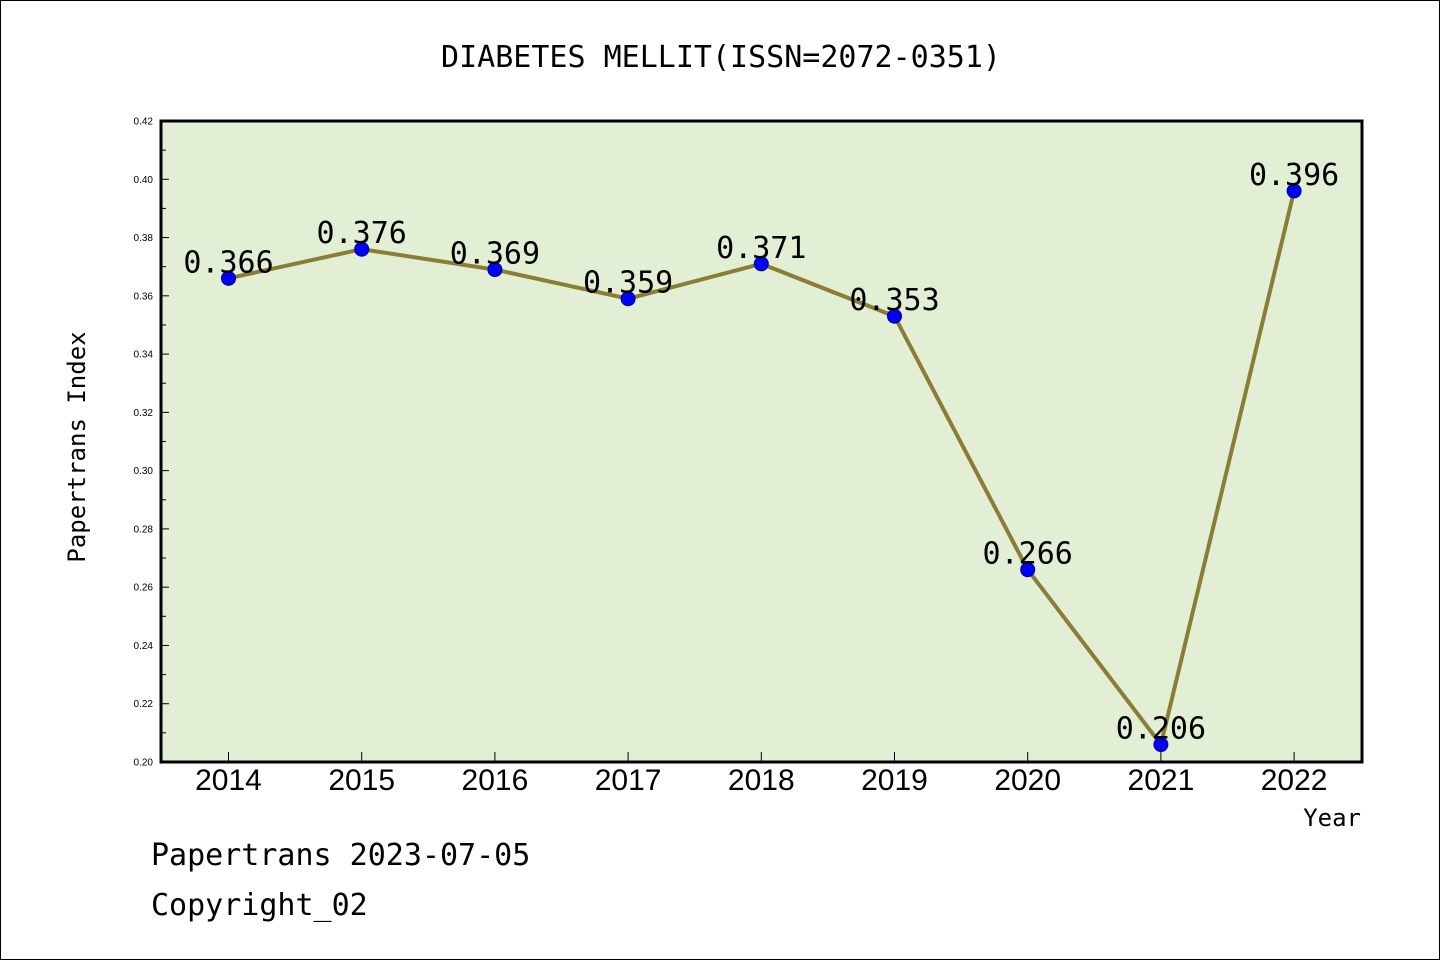 Image resolution: width=1440 pixels, height=961 pixels. Describe the element at coordinates (144, 238) in the screenshot. I see `y-tick-label: 0.38` at that location.